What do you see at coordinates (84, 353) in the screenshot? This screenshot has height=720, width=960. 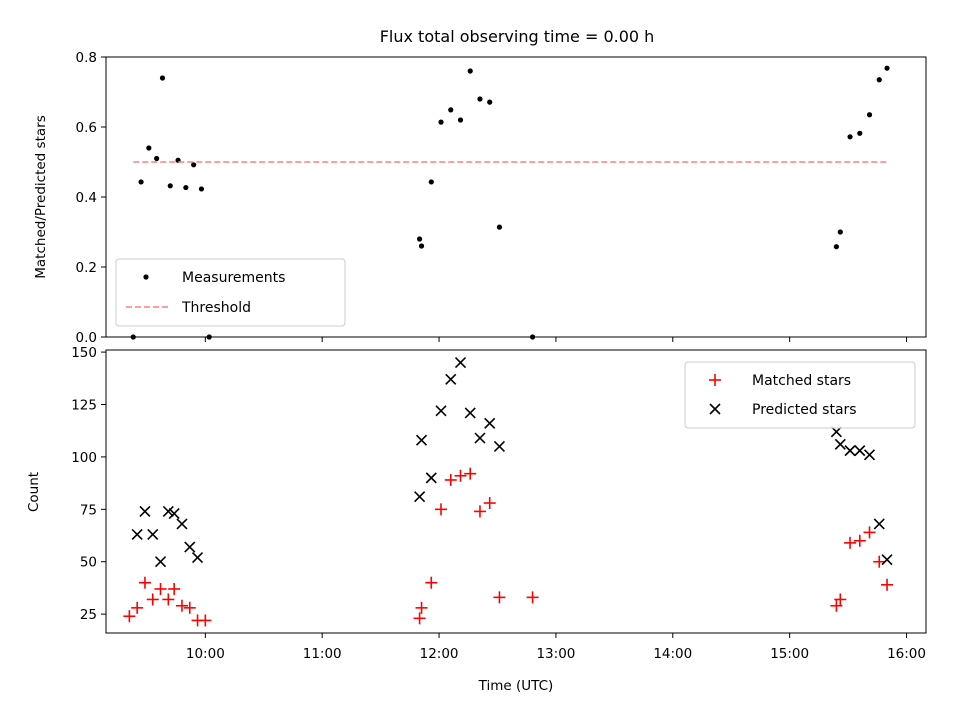 I see `y-tick-label: 150` at bounding box center [84, 353].